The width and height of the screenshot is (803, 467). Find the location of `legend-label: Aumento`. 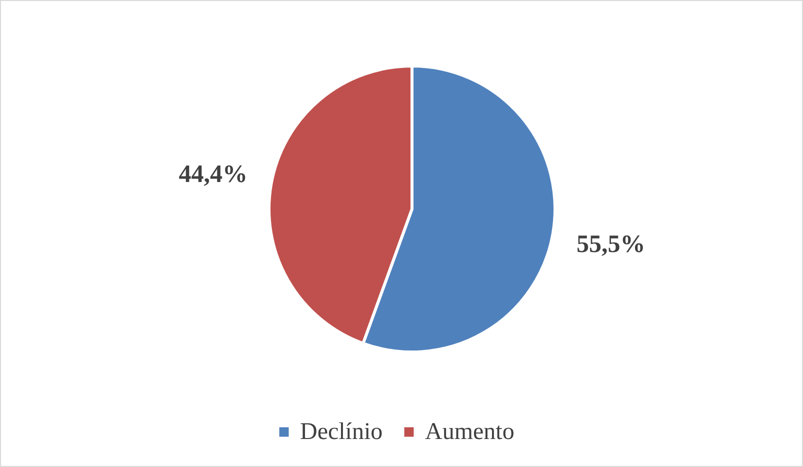

legend-label: Aumento is located at coordinates (469, 432).